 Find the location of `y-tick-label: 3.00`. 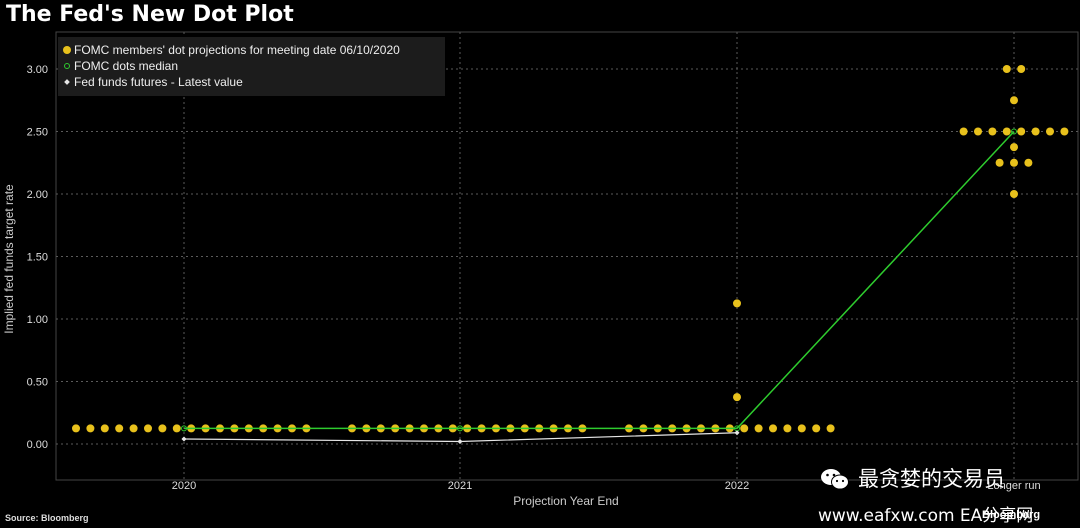

y-tick-label: 3.00 is located at coordinates (37, 70).